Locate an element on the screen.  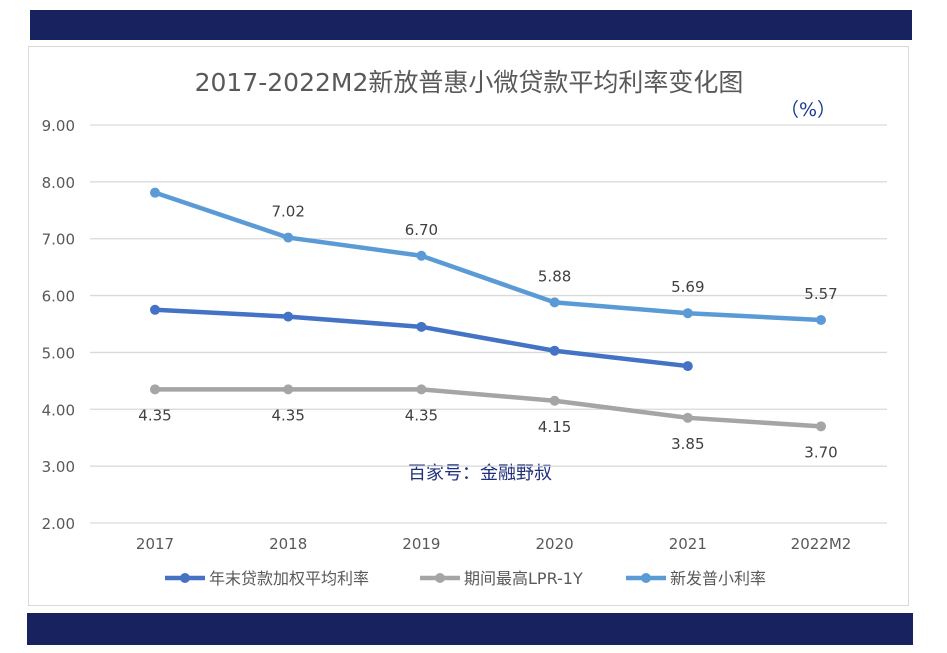
y-tick-label: 9.00 is located at coordinates (58, 126).